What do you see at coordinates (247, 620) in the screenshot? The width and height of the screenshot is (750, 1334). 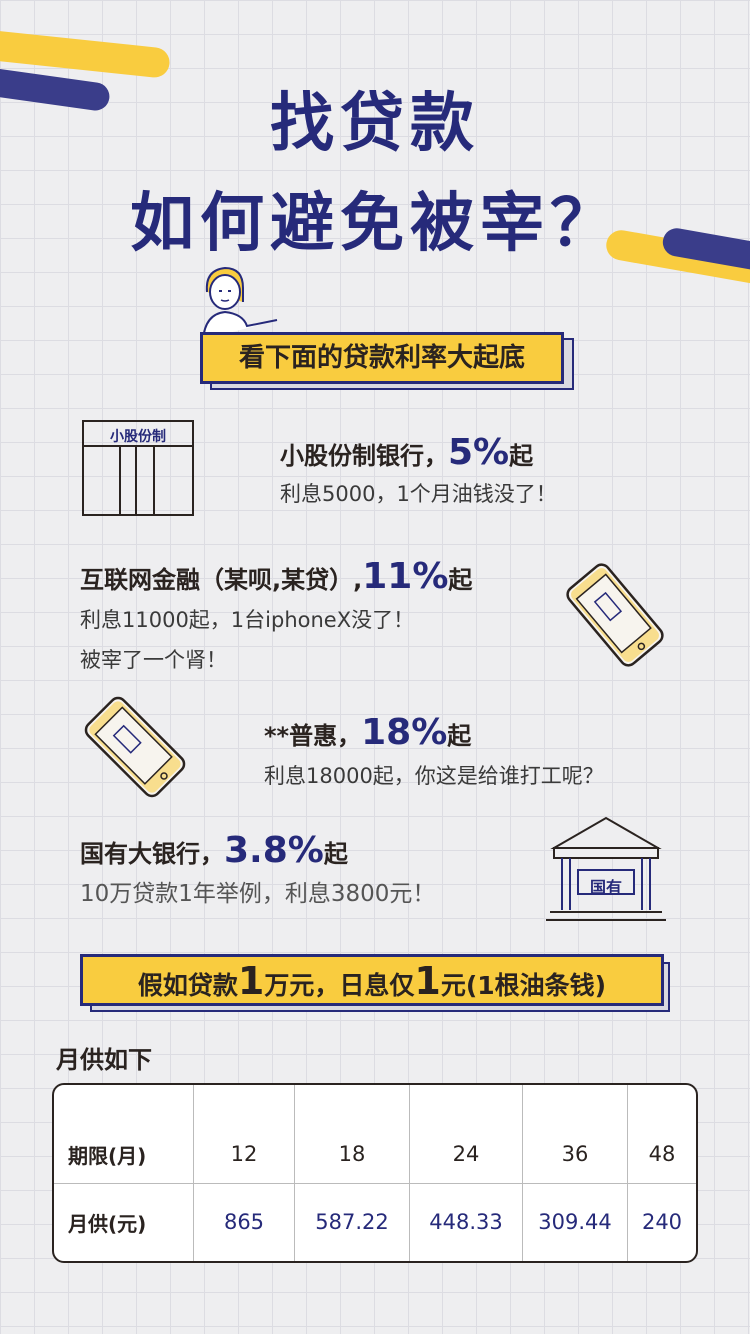 I see `item-2-line1: 利息11000起，1台iphoneX没了！` at bounding box center [247, 620].